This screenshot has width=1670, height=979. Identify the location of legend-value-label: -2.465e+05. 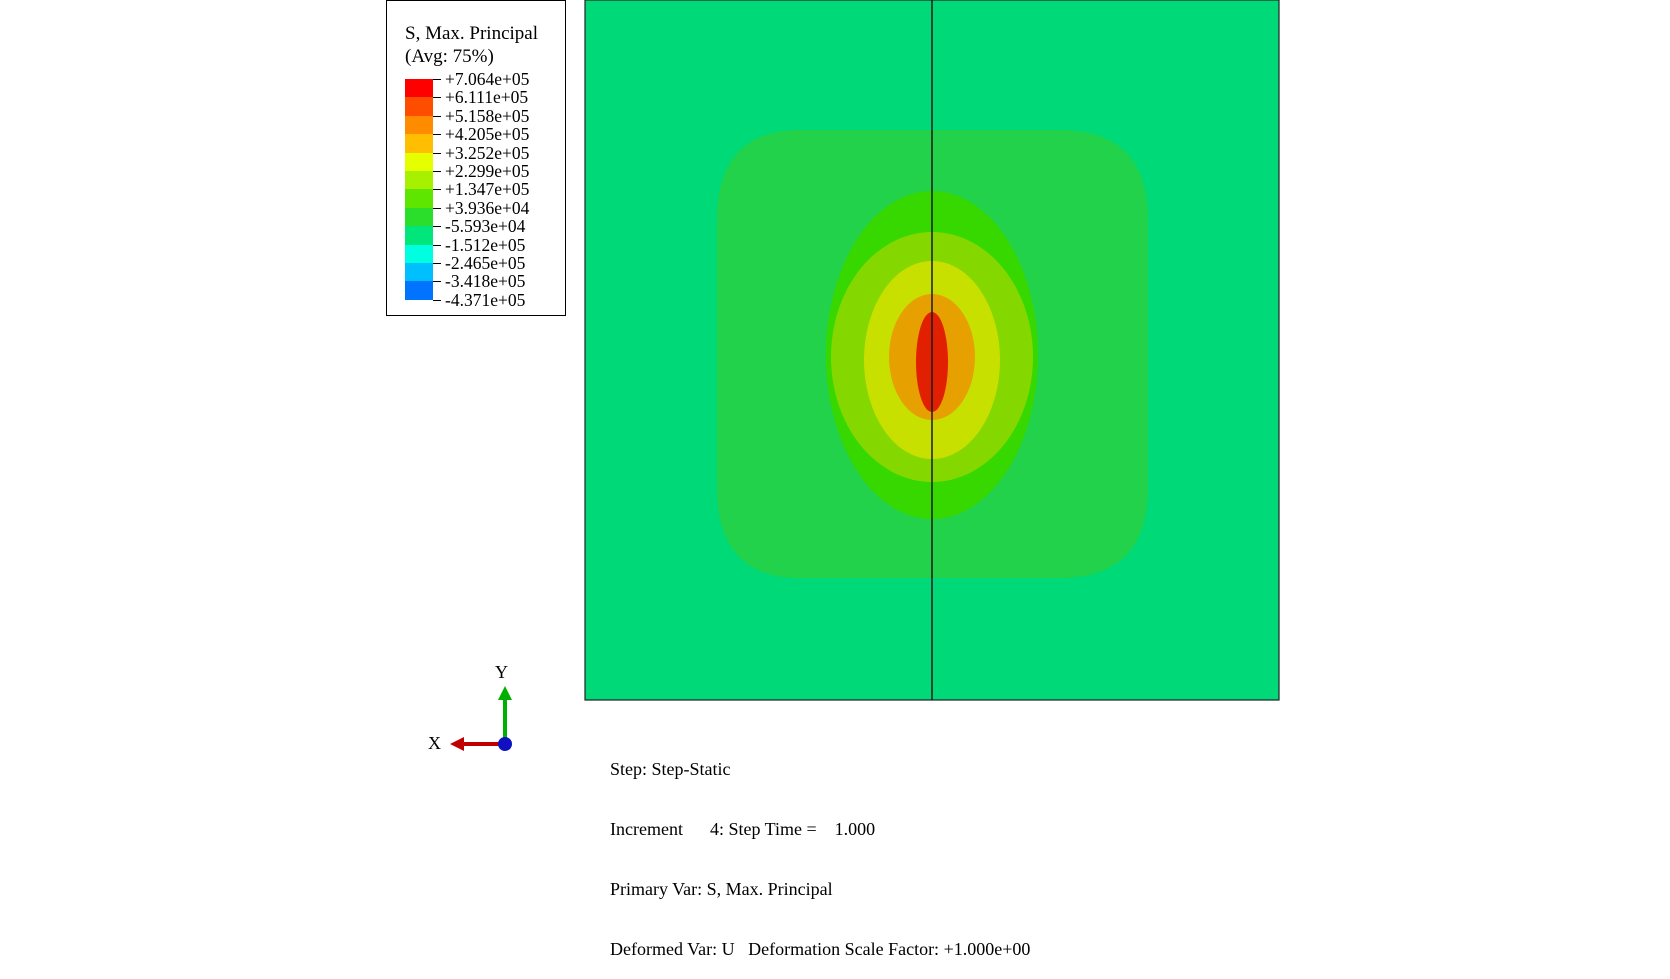
(485, 263).